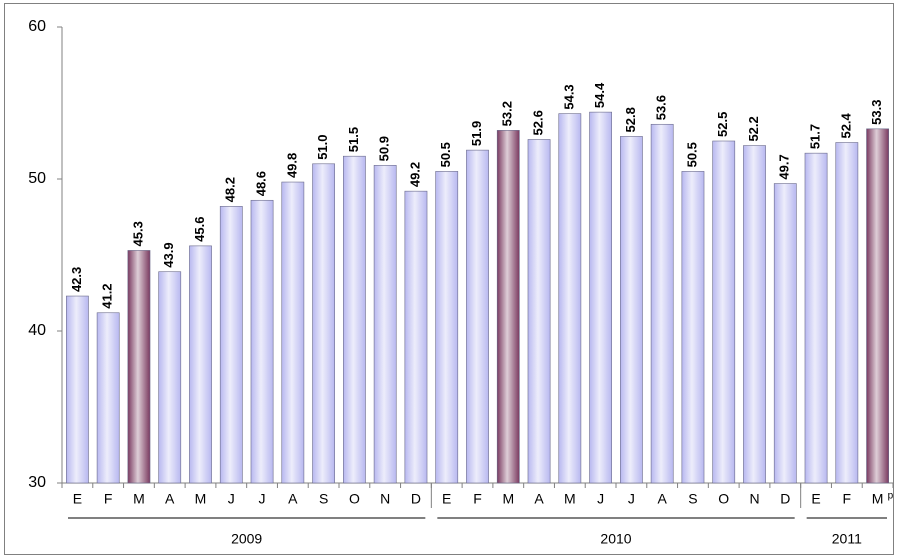 The width and height of the screenshot is (899, 560). Describe the element at coordinates (291, 165) in the screenshot. I see `value-label: 49.8` at that location.